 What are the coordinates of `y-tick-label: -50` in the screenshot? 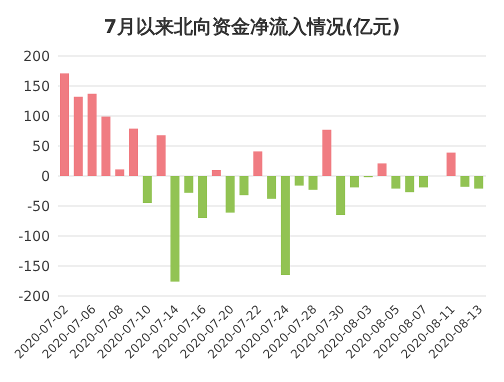 It's located at (38, 206).